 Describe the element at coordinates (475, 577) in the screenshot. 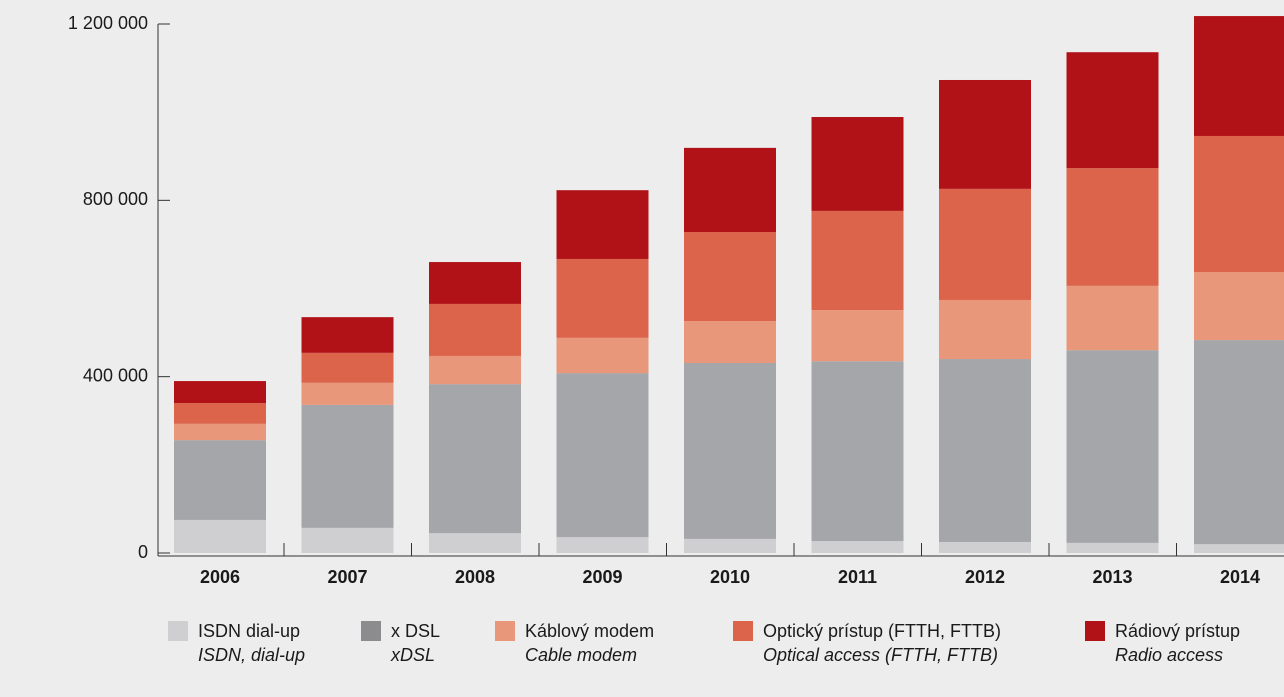

I see `x-tick-label: 2008` at that location.